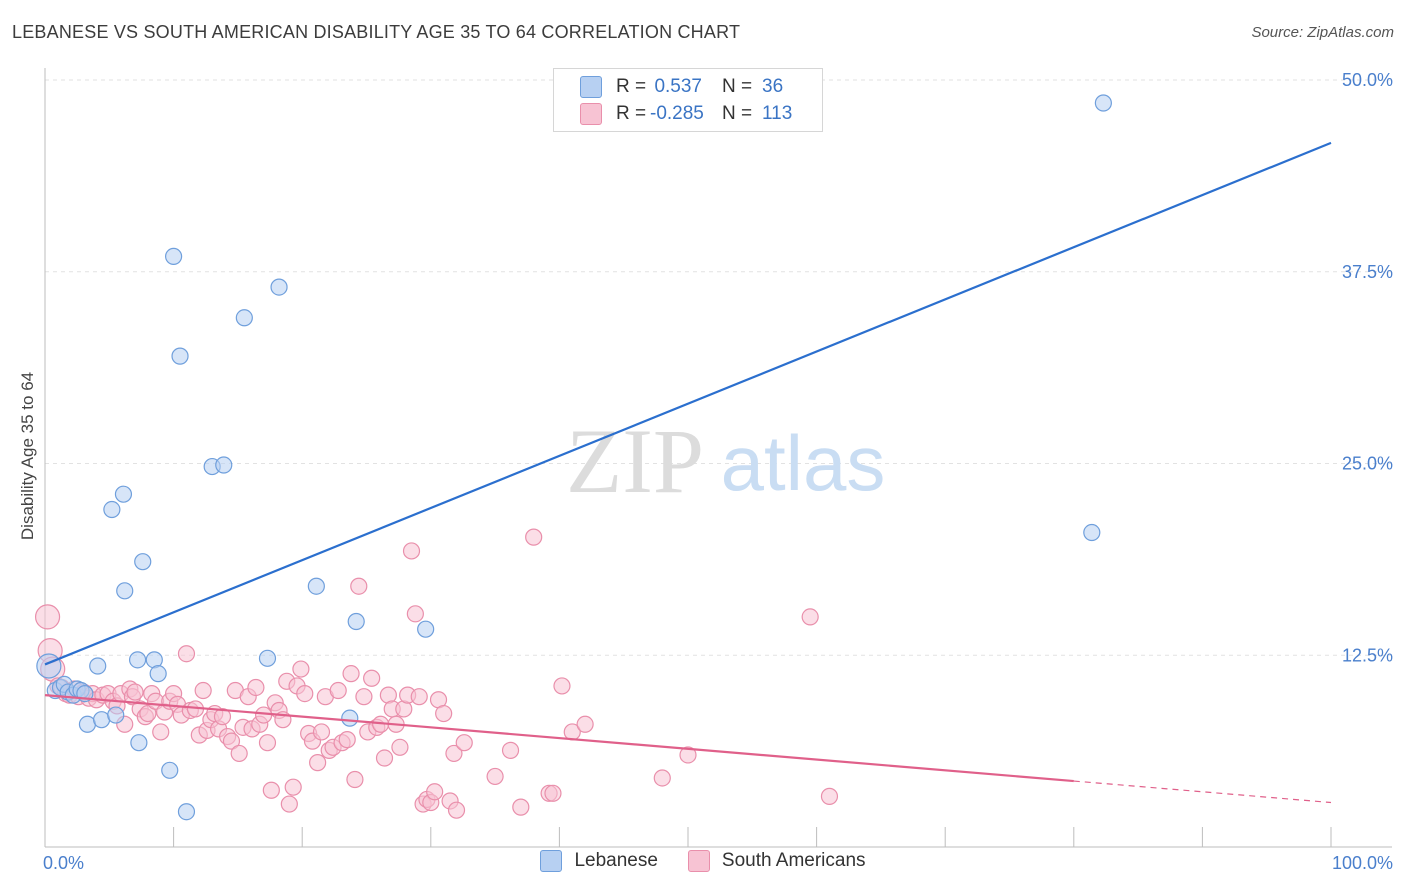 The height and width of the screenshot is (892, 1406). I want to click on x-tick-label: 0.0%, so click(63, 863).